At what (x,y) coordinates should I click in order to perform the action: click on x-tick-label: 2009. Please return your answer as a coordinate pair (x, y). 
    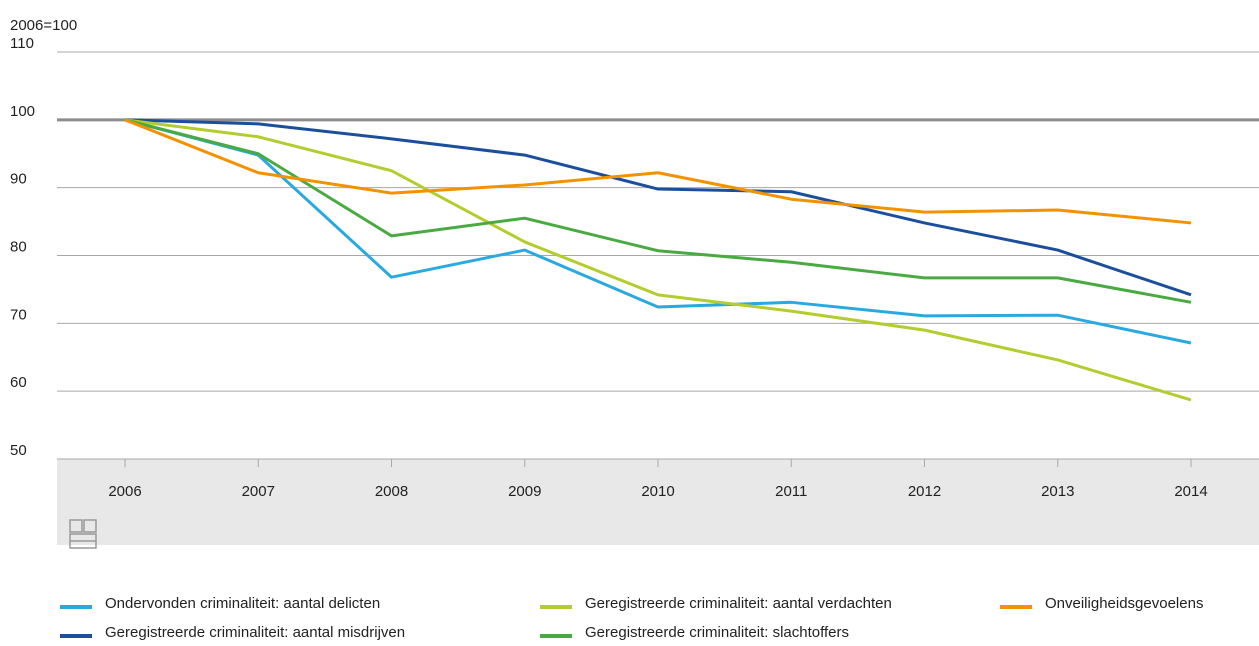
    Looking at the image, I should click on (524, 491).